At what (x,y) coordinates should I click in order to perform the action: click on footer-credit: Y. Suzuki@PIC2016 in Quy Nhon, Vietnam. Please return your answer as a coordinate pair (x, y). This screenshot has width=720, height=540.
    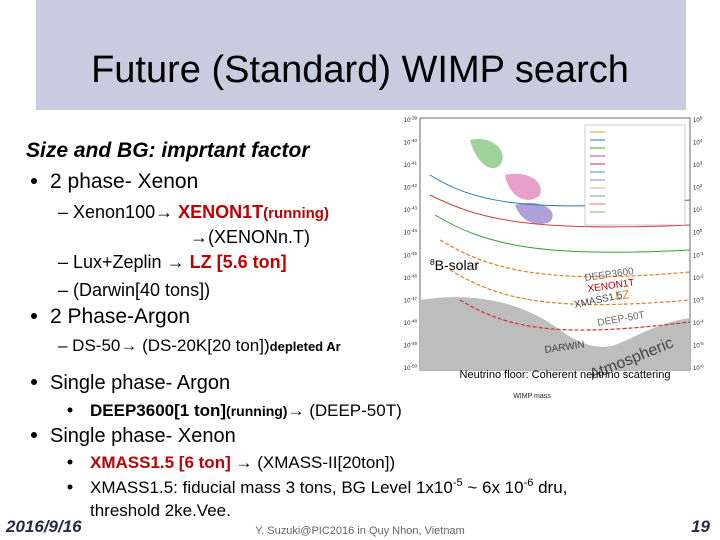
    Looking at the image, I should click on (360, 531).